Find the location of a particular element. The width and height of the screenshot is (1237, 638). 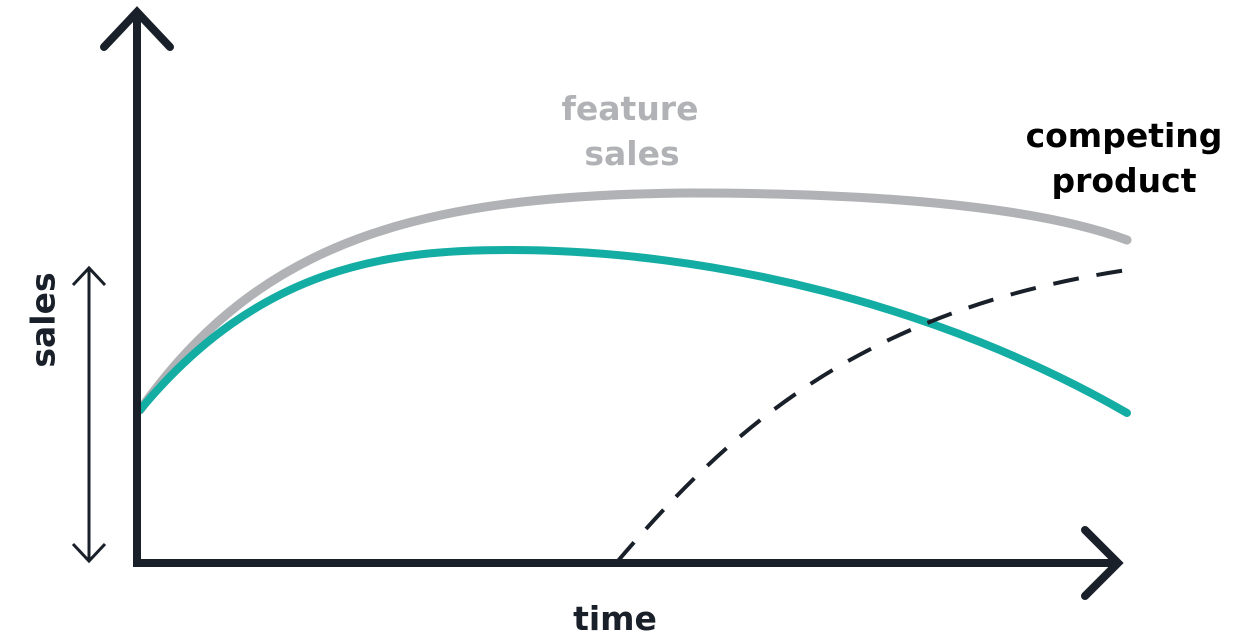

feature-sales-label-line1: feature is located at coordinates (630, 108).